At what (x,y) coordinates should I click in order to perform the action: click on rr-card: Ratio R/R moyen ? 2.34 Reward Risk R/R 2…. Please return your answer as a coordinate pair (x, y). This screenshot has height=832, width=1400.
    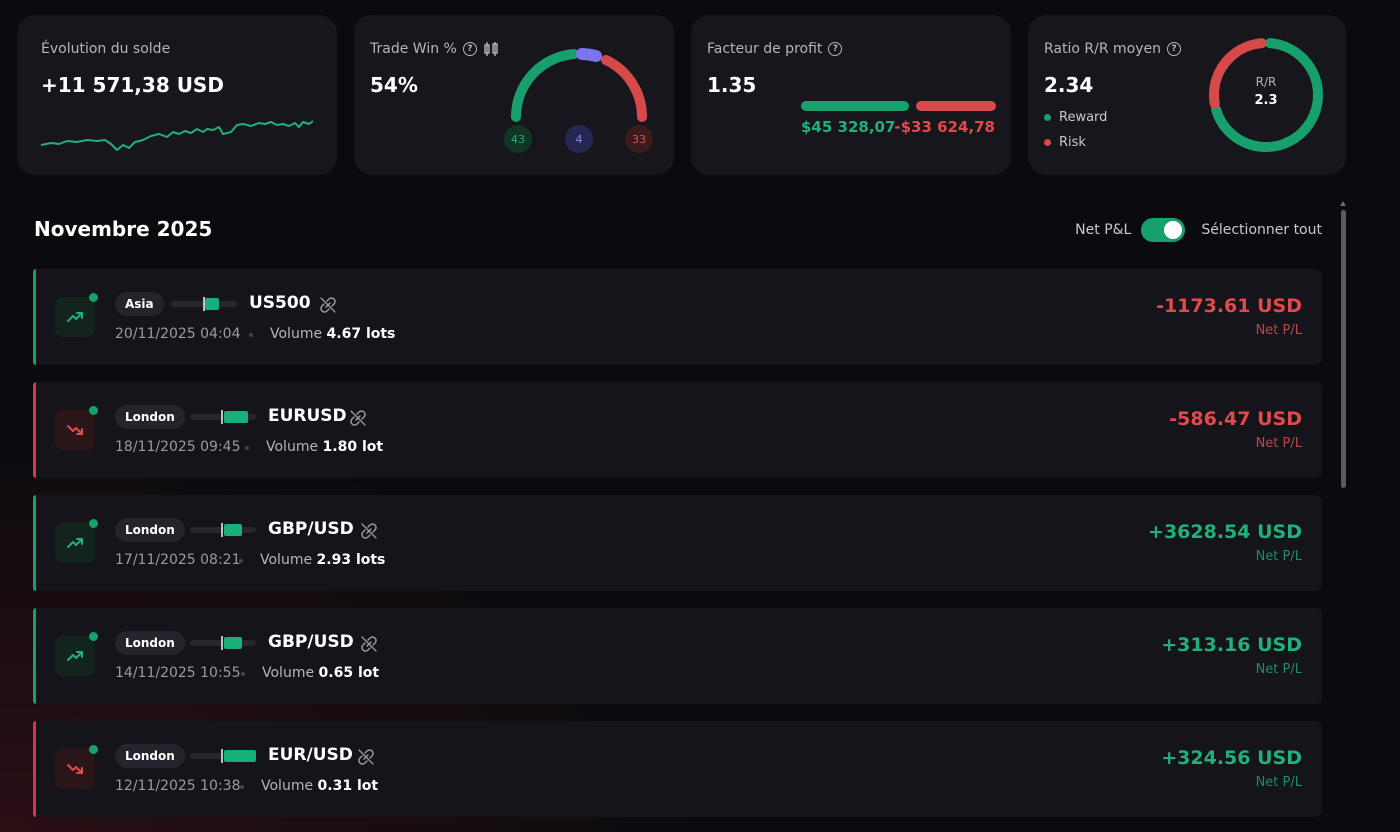
    Looking at the image, I should click on (1187, 95).